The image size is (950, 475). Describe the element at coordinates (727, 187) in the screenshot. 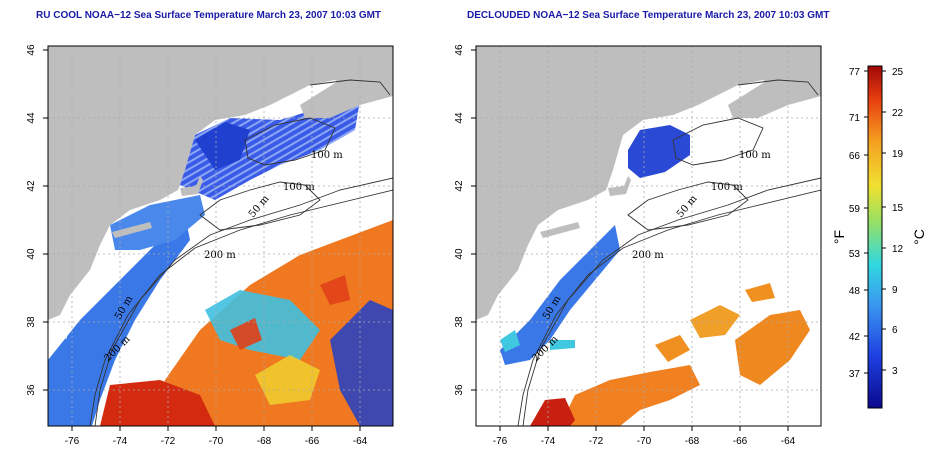

I see `right-contour-label-100m-b: 100 m` at that location.